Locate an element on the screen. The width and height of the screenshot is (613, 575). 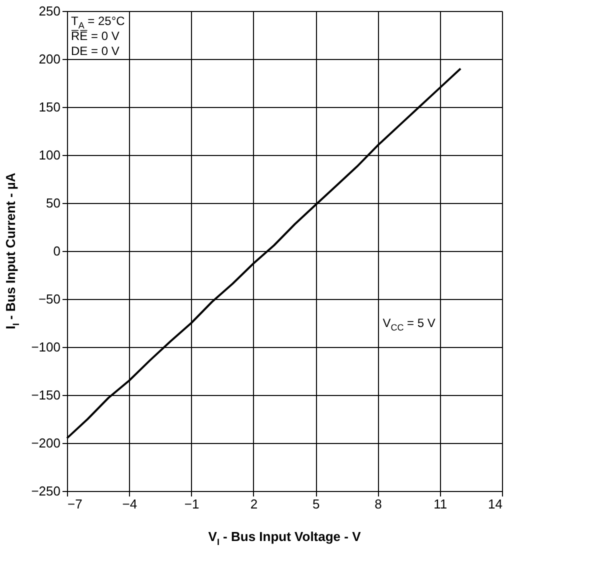
x-tick-label: −4 is located at coordinates (130, 504).